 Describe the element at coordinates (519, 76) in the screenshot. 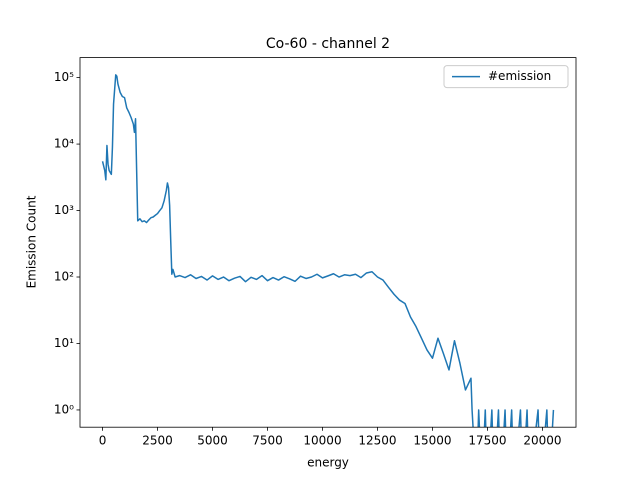

I see `legend-label: #emission` at that location.